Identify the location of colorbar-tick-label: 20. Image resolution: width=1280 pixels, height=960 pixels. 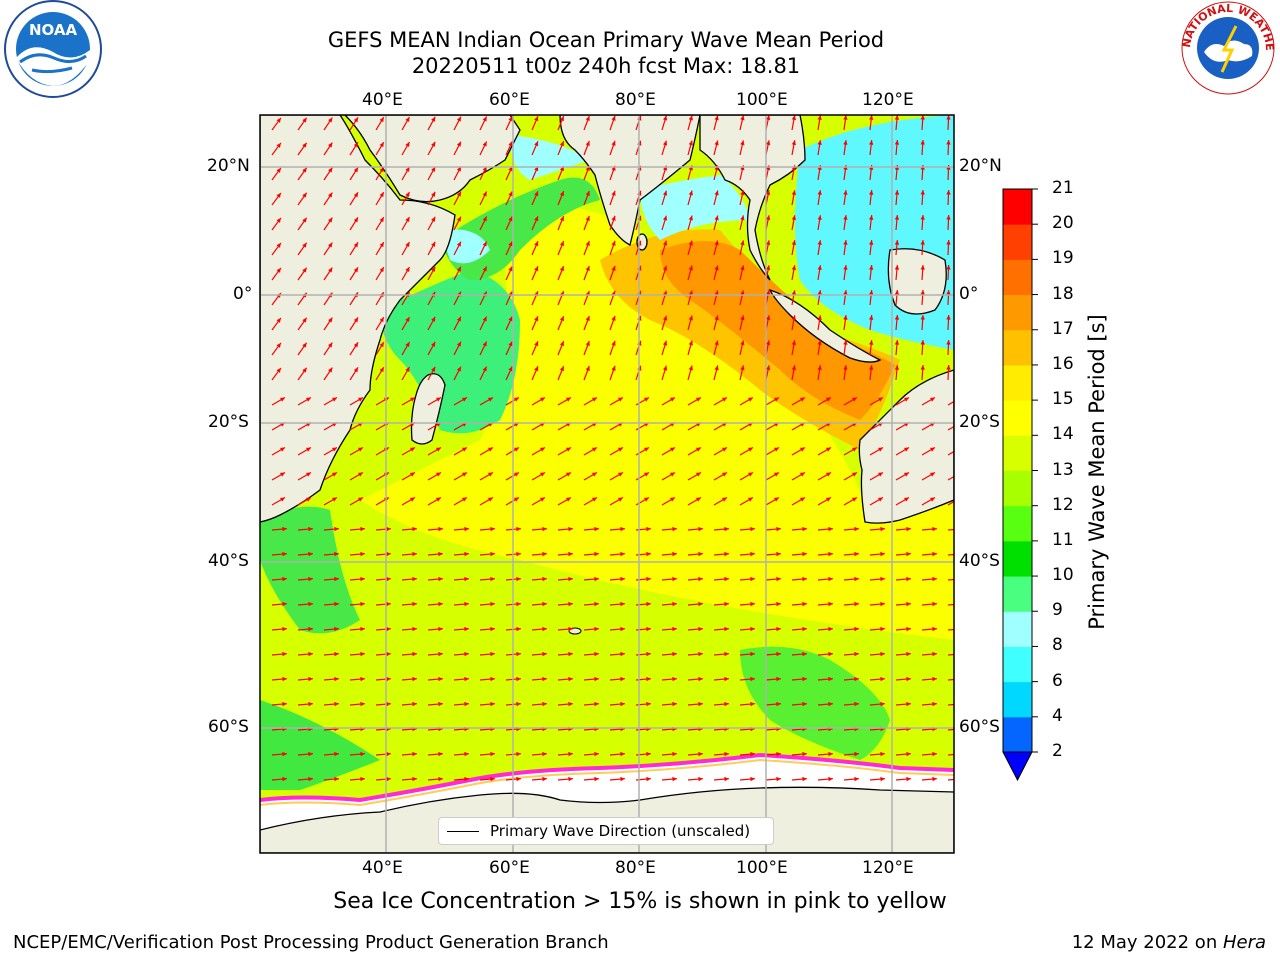
(1063, 223).